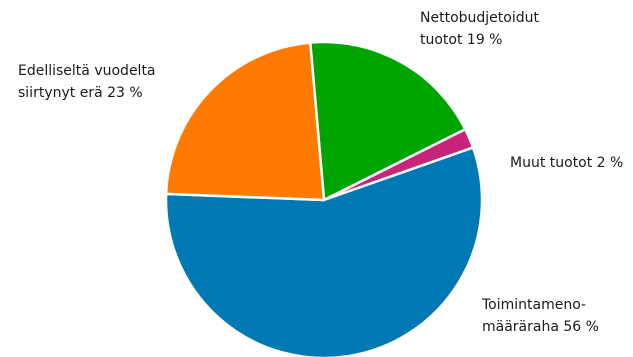  What do you see at coordinates (479, 29) in the screenshot?
I see `slice-label-0: Nettobudjetoidut tuotot 19 %` at bounding box center [479, 29].